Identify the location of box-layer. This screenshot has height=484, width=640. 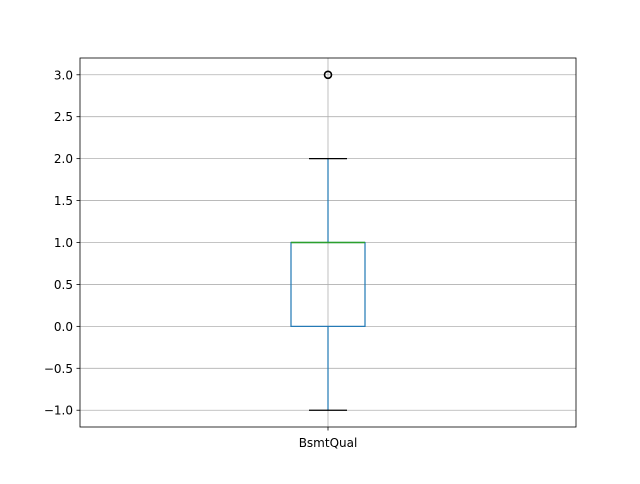
(328, 240).